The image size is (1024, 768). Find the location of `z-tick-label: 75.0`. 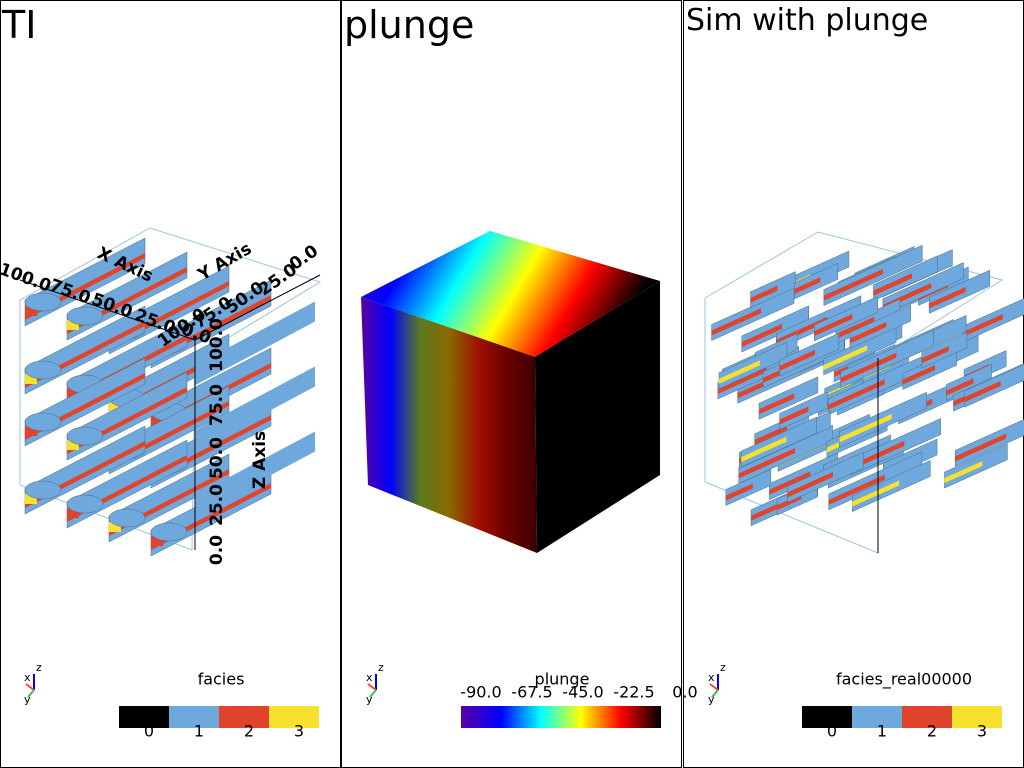

z-tick-label: 75.0 is located at coordinates (217, 405).